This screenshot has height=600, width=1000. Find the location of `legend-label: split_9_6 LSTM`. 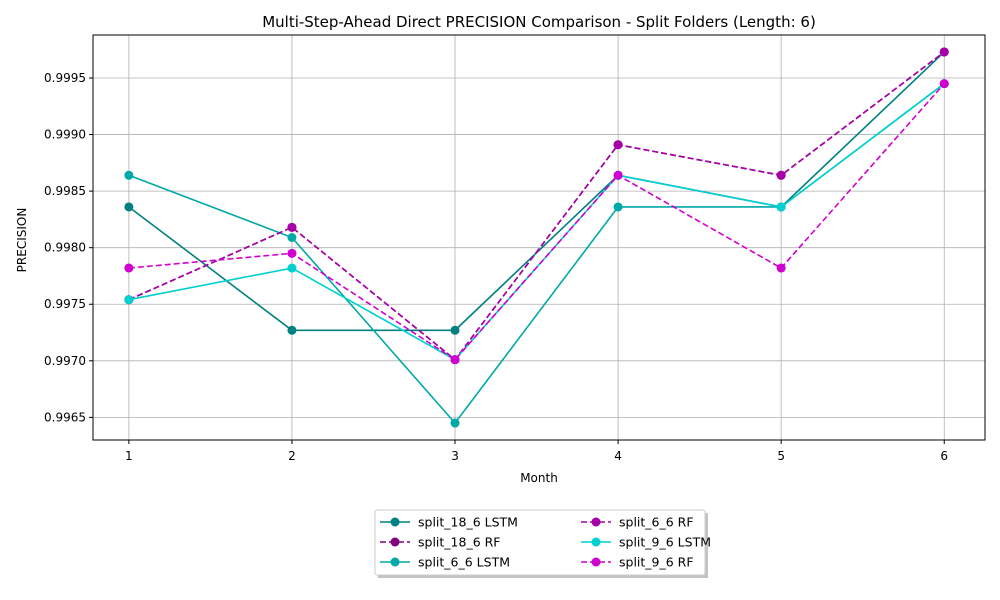

legend-label: split_9_6 LSTM is located at coordinates (665, 542).